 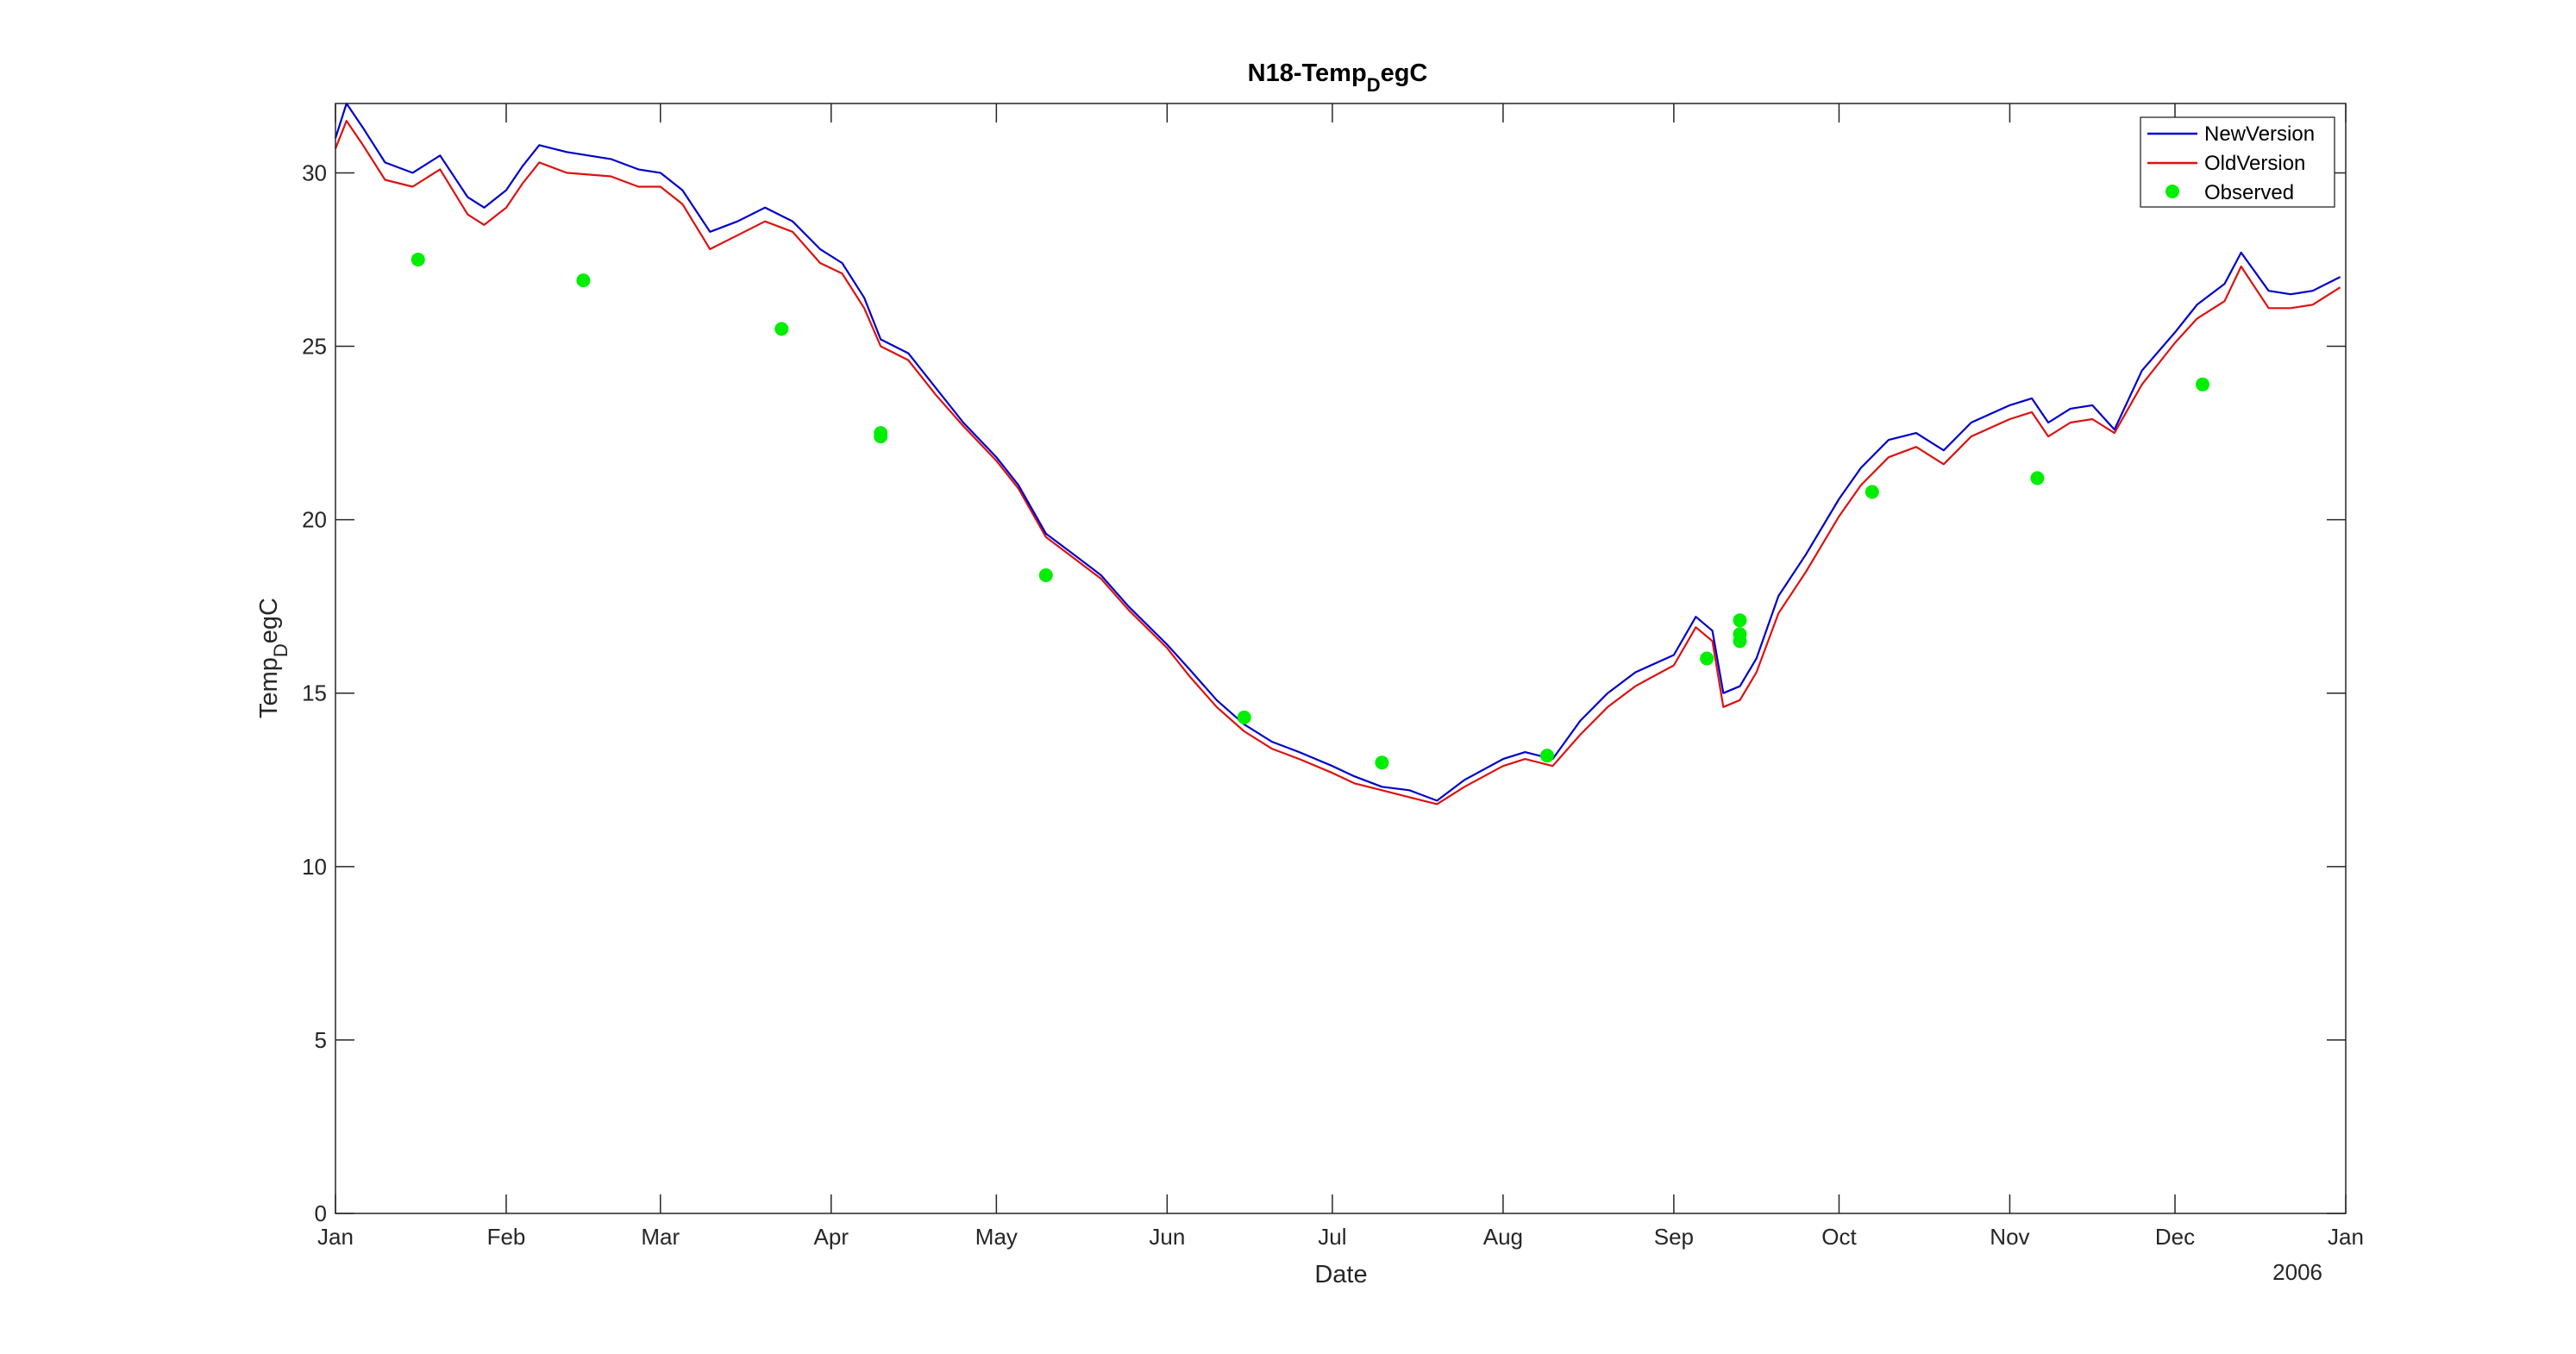 I want to click on chart-title: N18-TempDegC, so click(x=1338, y=78).